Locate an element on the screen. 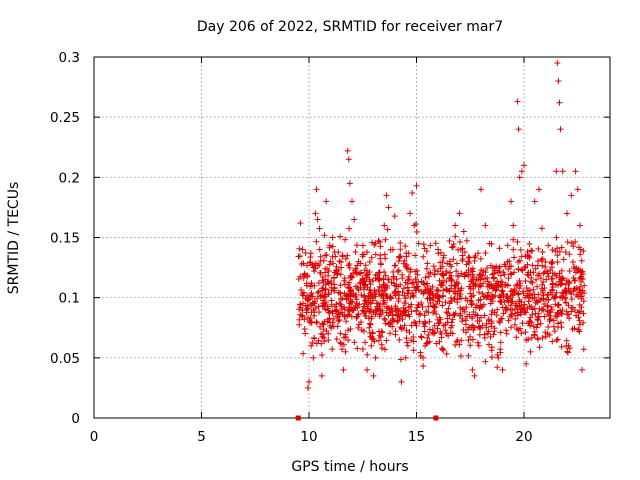 The image size is (640, 480). y-tick-label: 0 is located at coordinates (75, 419).